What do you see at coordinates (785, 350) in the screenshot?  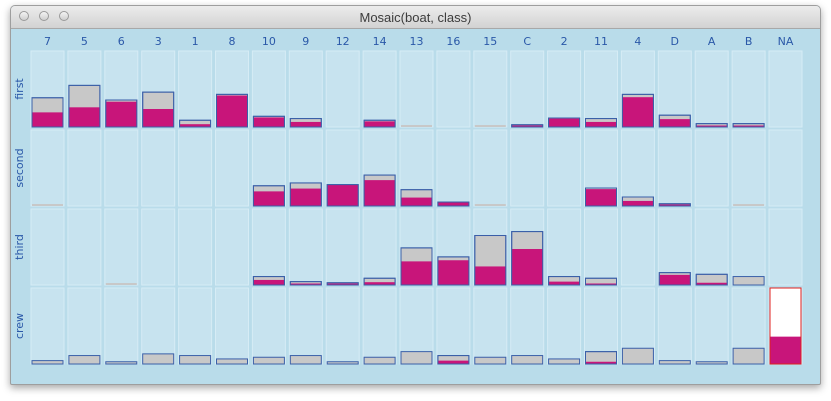 I see `bar-highlight-crew-NA` at bounding box center [785, 350].